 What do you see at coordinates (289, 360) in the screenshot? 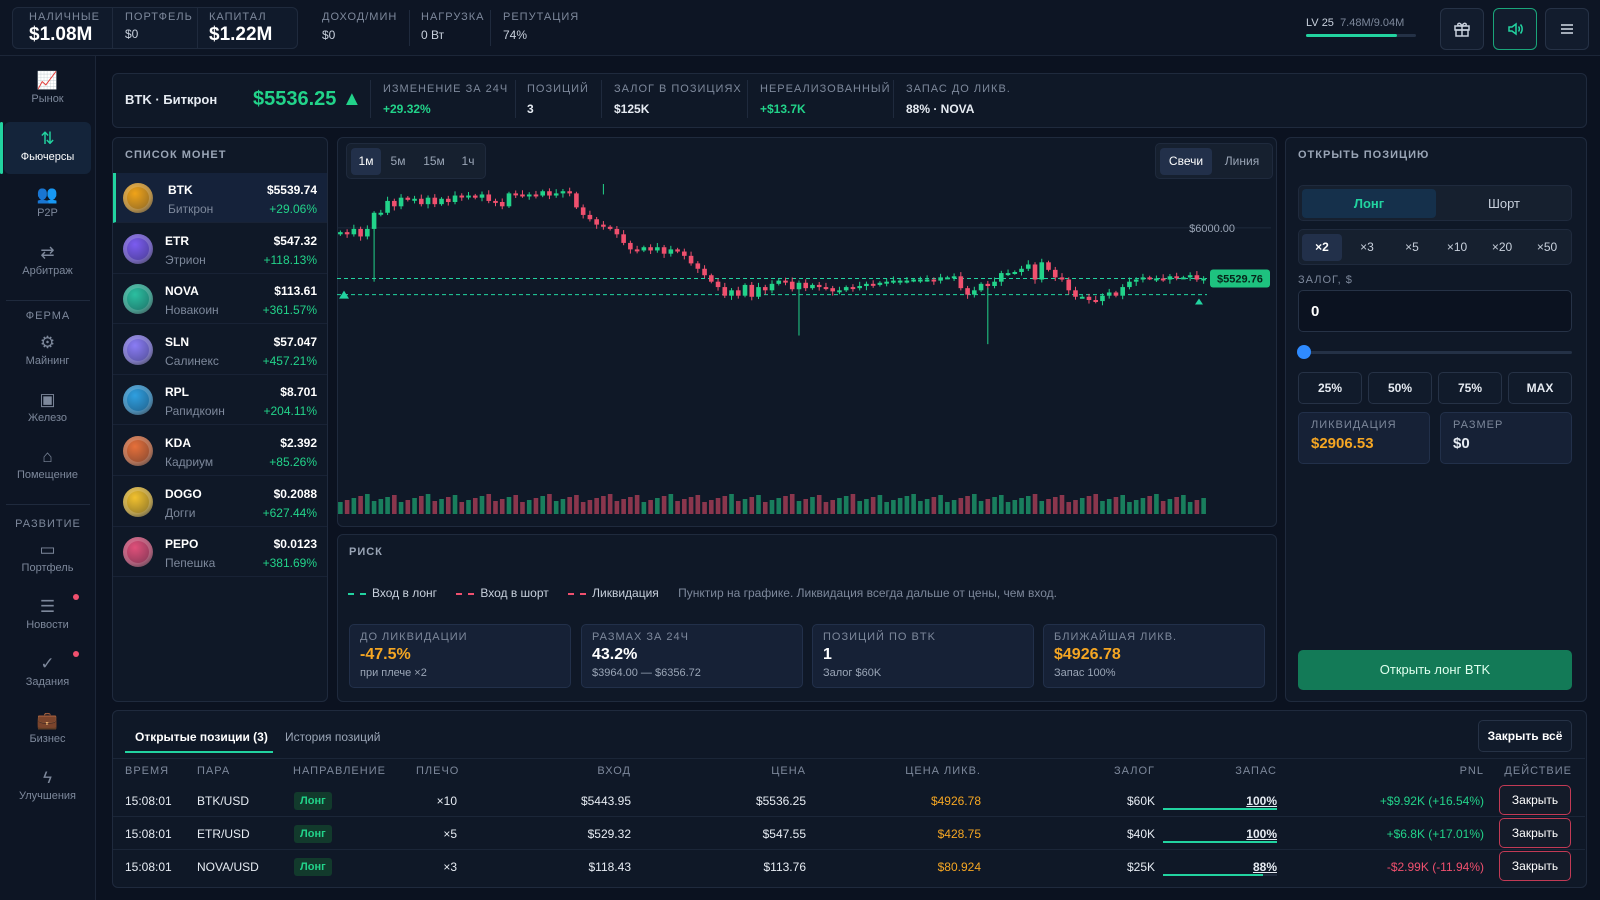
I see `coin-change: +457.21%` at bounding box center [289, 360].